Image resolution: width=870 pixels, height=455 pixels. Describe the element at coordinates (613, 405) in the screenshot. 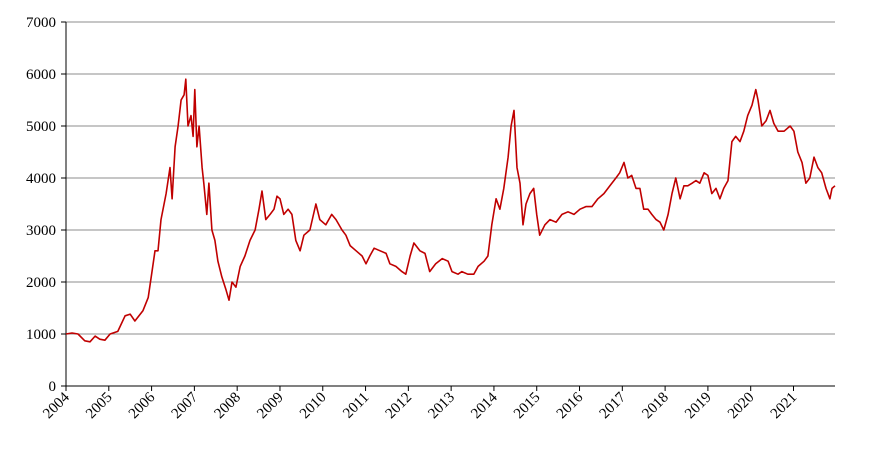

I see `x-tick-label: 2017` at that location.